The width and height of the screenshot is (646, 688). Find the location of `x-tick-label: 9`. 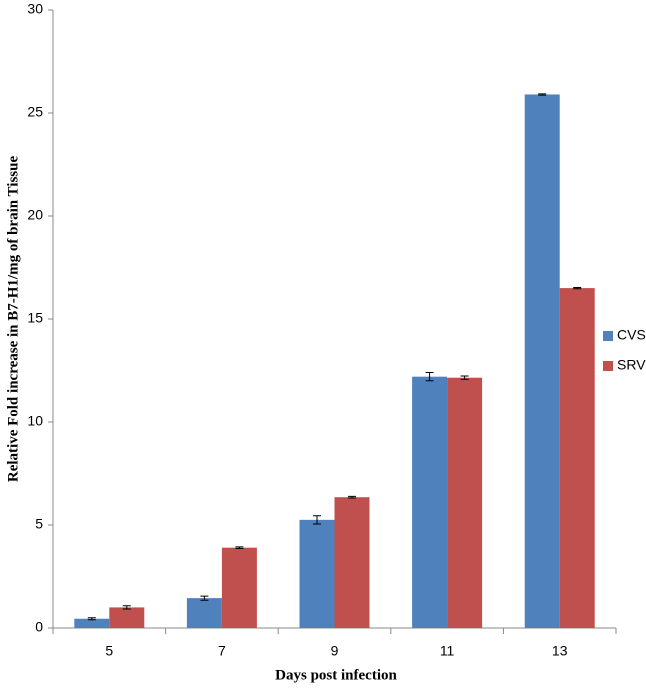

x-tick-label: 9 is located at coordinates (335, 651).